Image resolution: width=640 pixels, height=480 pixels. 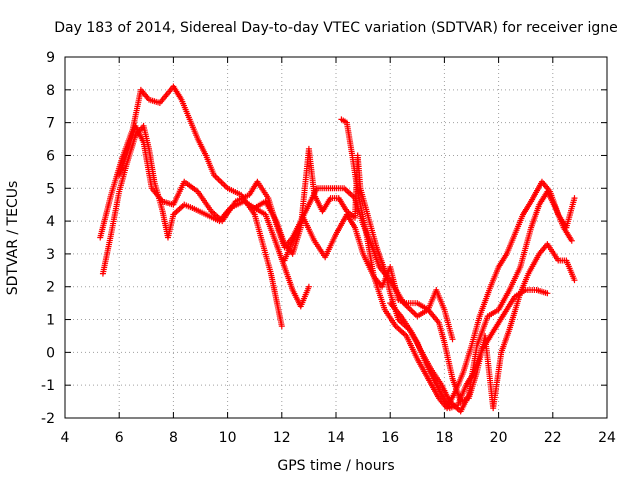 What do you see at coordinates (13, 238) in the screenshot?
I see `y-axis-label: SDTVAR / TECUs` at bounding box center [13, 238].